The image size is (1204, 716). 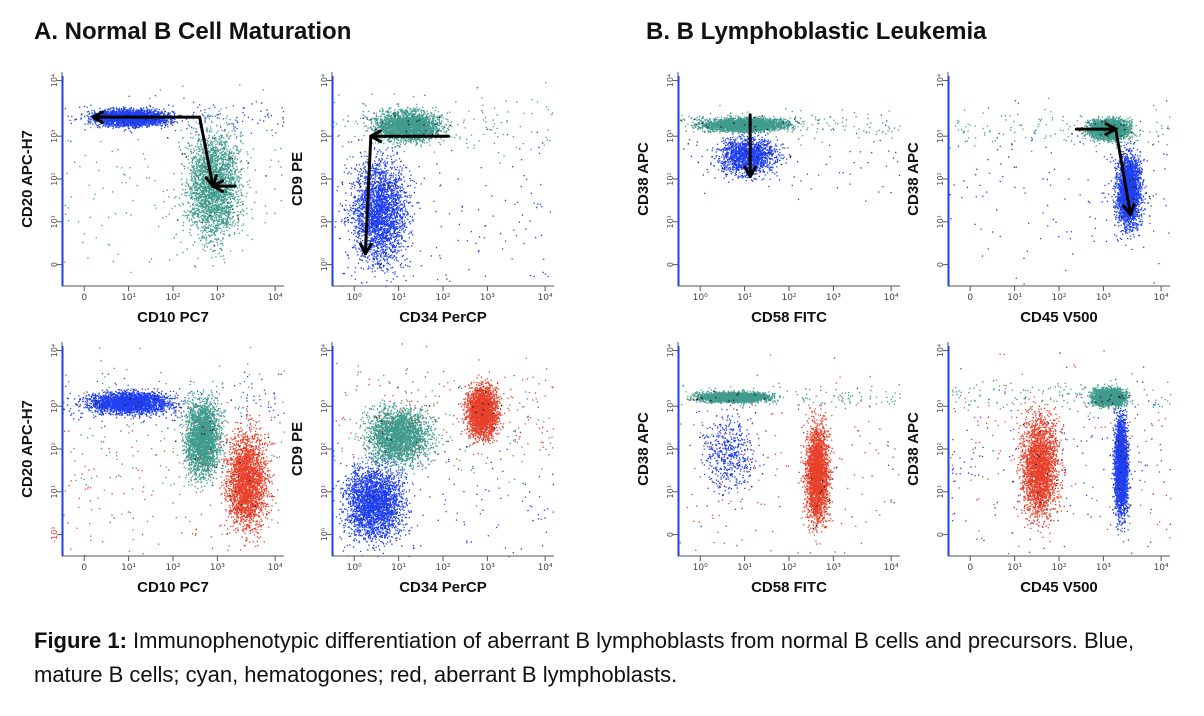 I want to click on panel-a-title: A. Normal B Cell Maturation, so click(x=193, y=31).